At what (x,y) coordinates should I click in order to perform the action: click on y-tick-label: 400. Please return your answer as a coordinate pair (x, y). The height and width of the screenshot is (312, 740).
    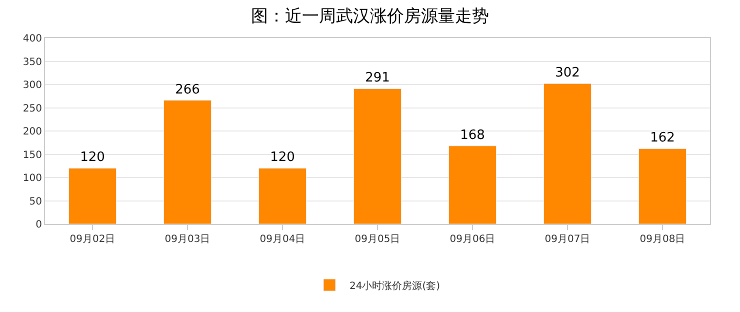
    Looking at the image, I should click on (32, 39).